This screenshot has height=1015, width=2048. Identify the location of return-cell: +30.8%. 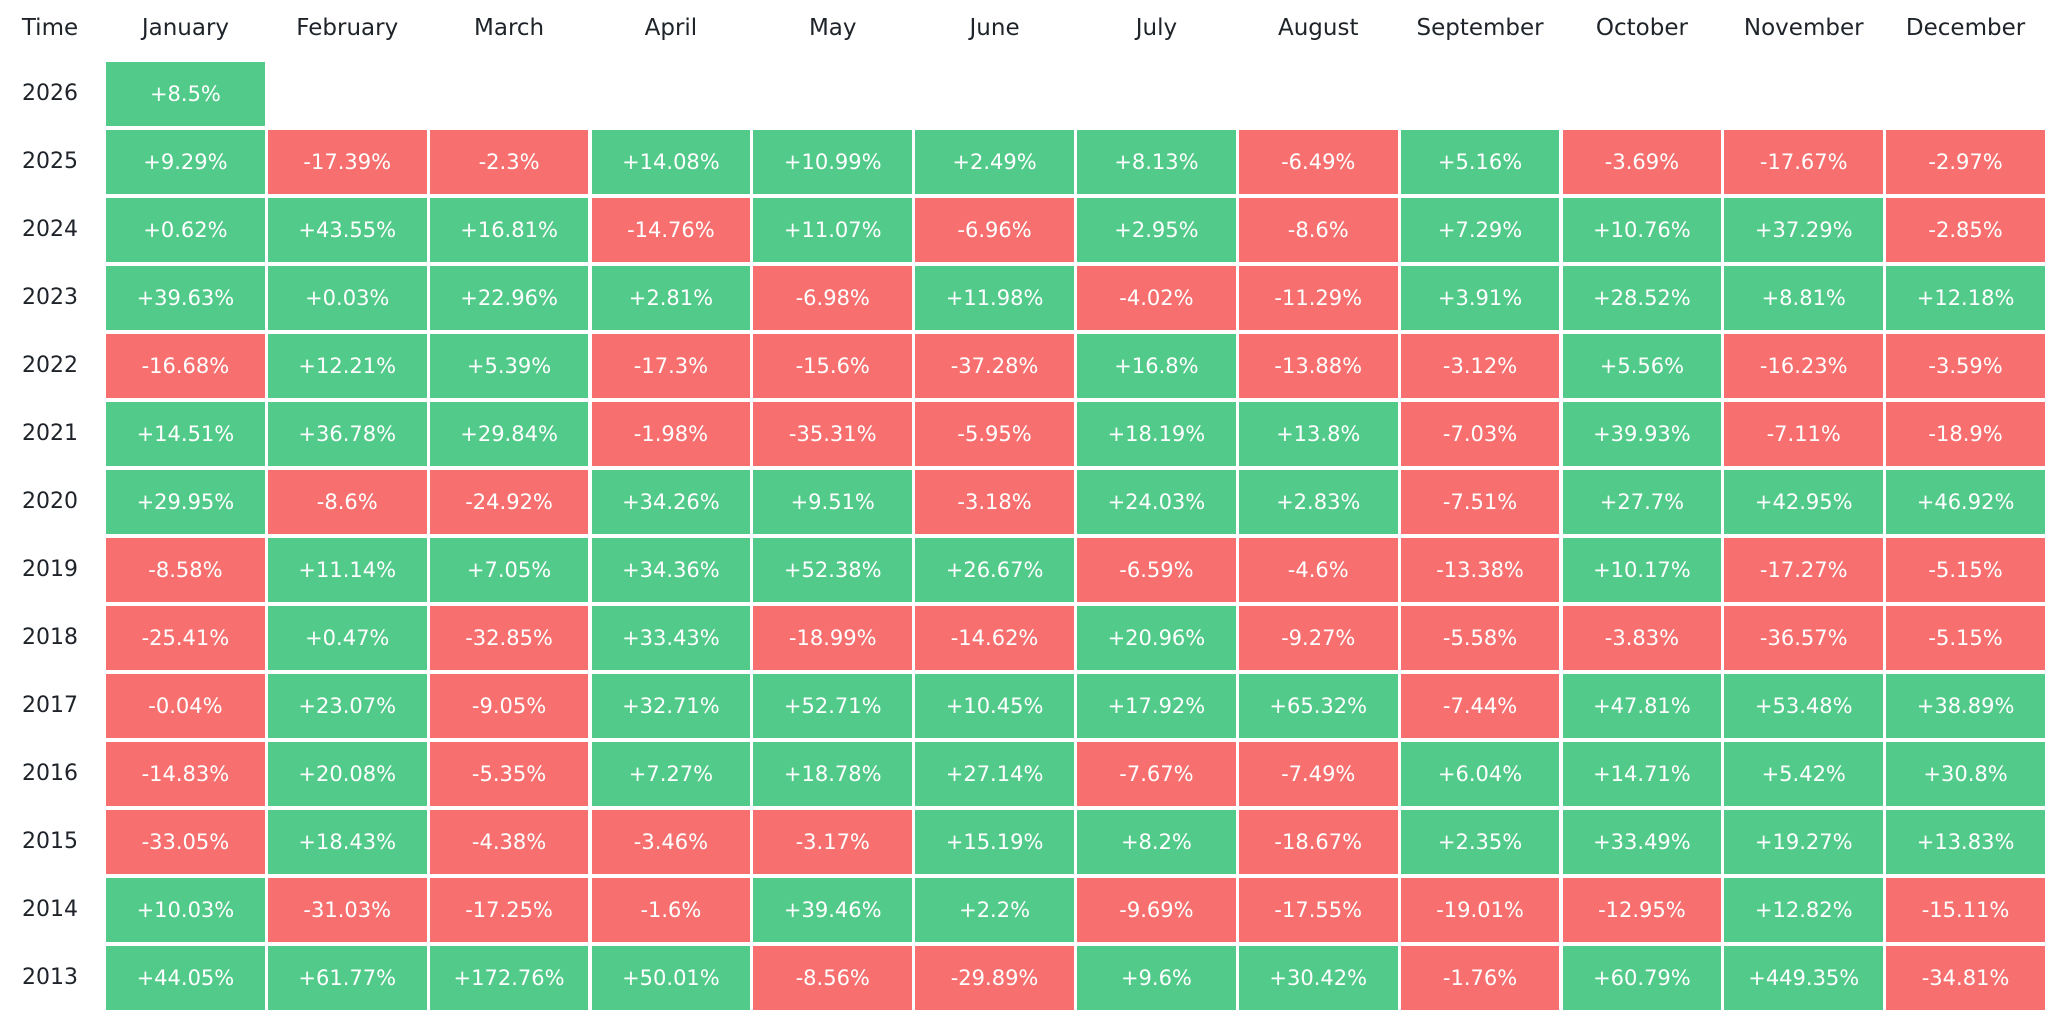
(1965, 774).